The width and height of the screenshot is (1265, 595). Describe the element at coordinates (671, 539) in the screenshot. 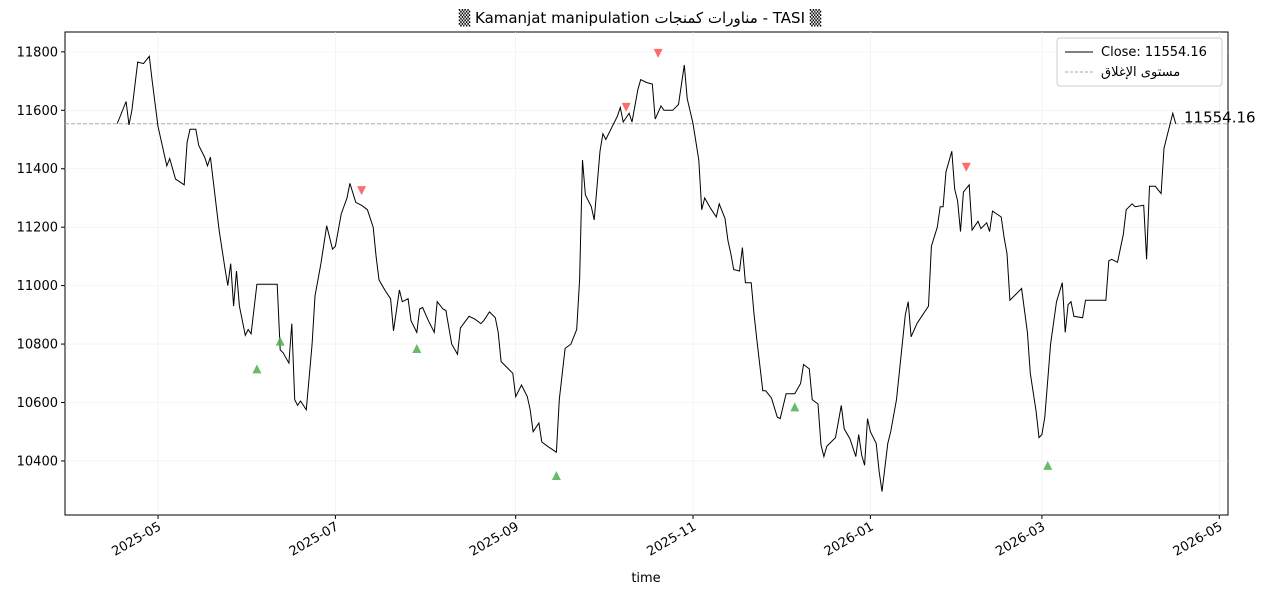

I see `x-tick-label: 2025-11` at that location.